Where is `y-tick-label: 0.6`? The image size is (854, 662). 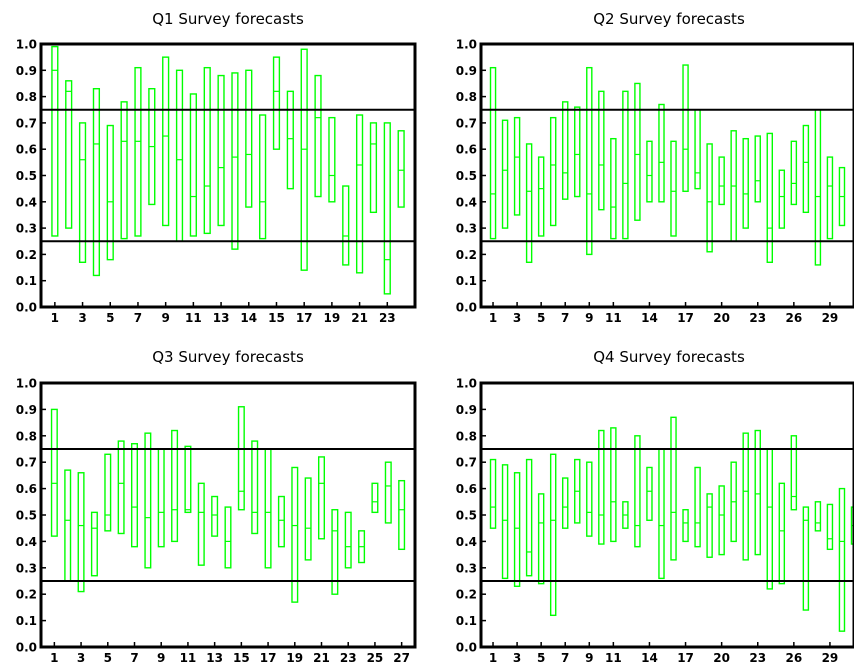 y-tick-label: 0.6 is located at coordinates (26, 150).